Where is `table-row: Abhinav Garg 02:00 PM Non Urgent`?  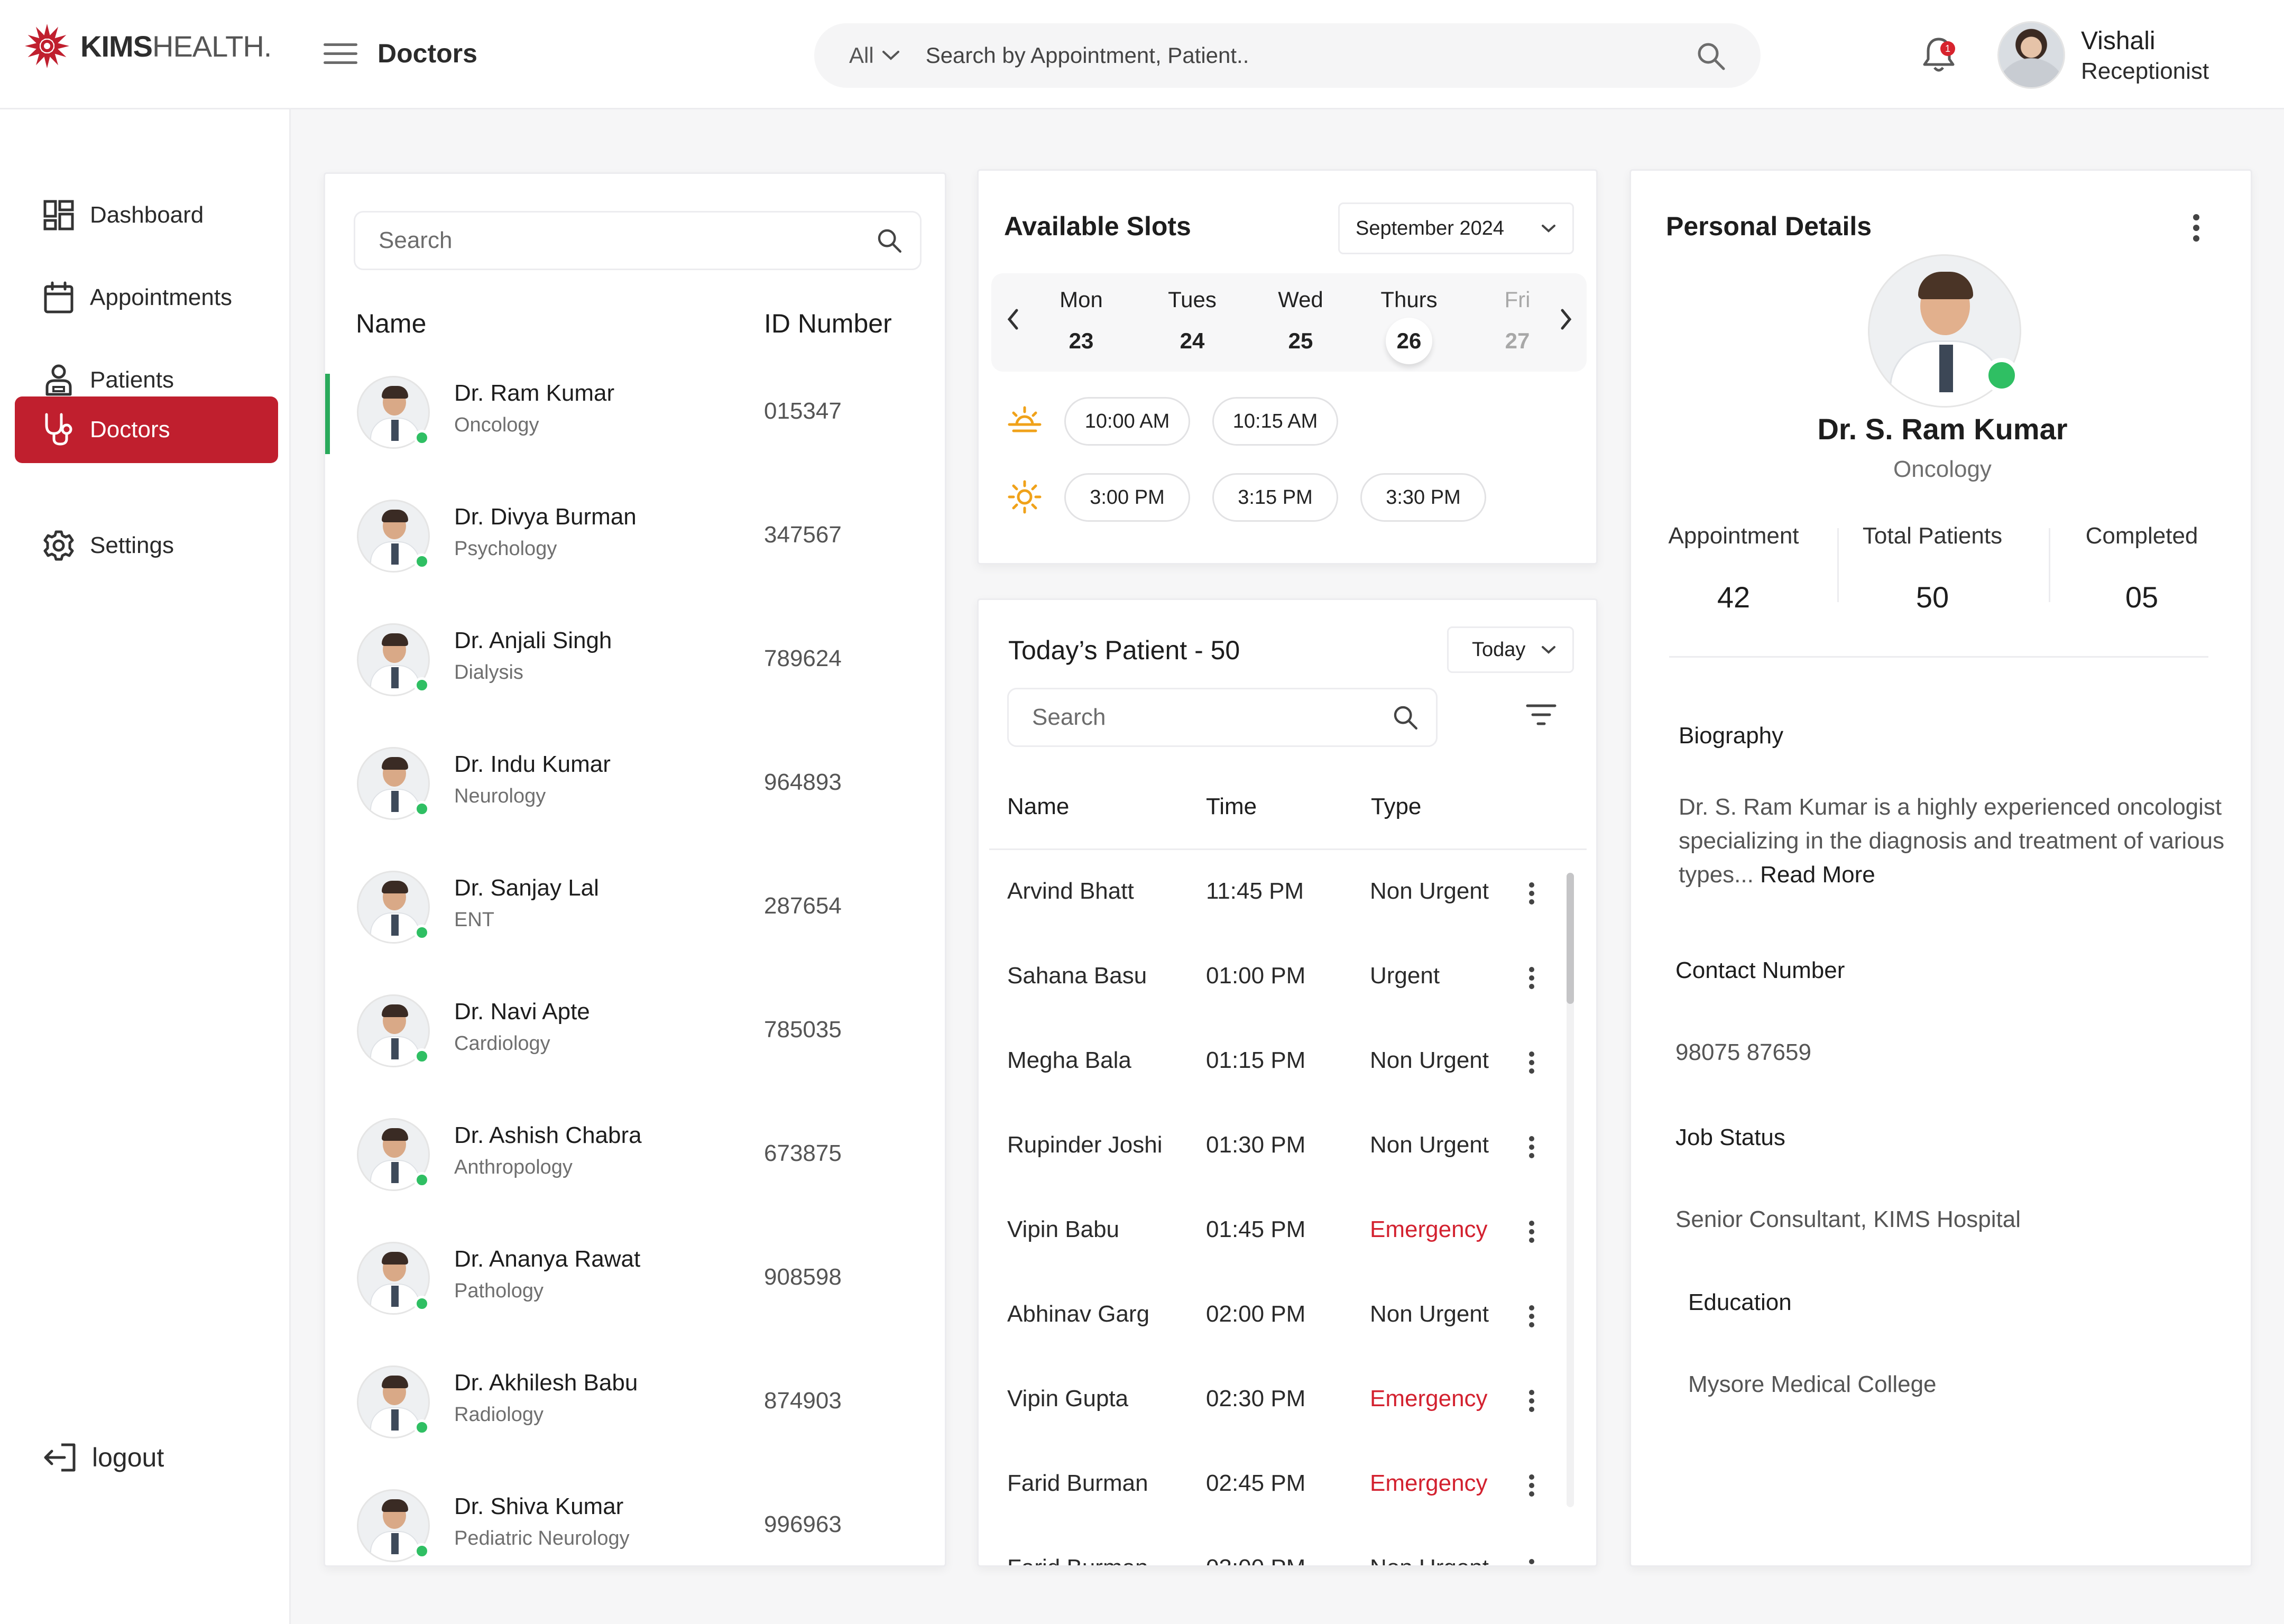
table-row: Abhinav Garg 02:00 PM Non Urgent is located at coordinates (1287, 1324).